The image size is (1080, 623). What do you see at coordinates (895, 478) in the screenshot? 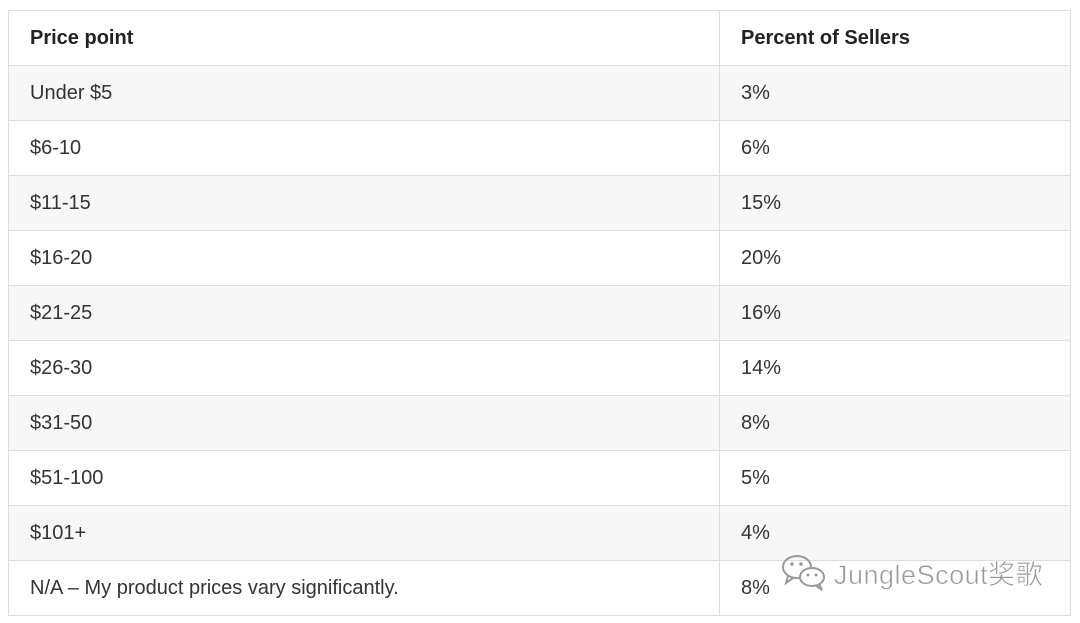
I see `percent-cell: 5%` at bounding box center [895, 478].